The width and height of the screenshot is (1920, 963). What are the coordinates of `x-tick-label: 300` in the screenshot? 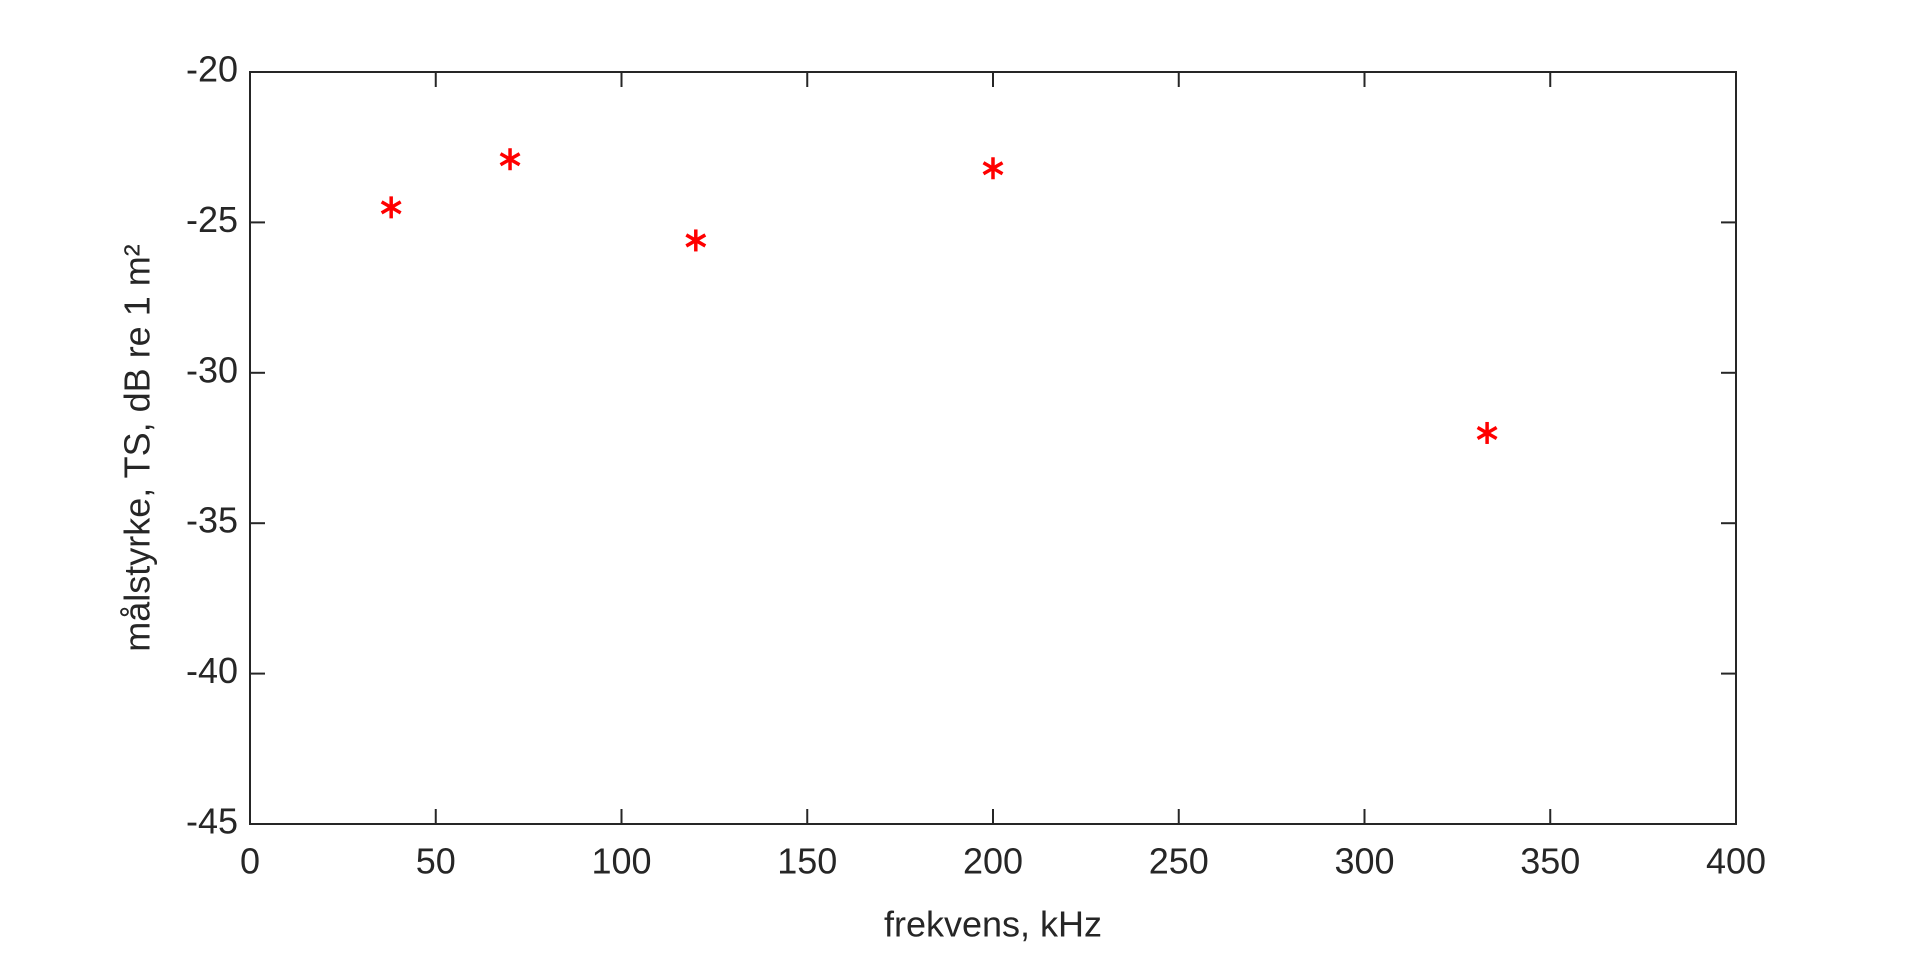 It's located at (1364, 861).